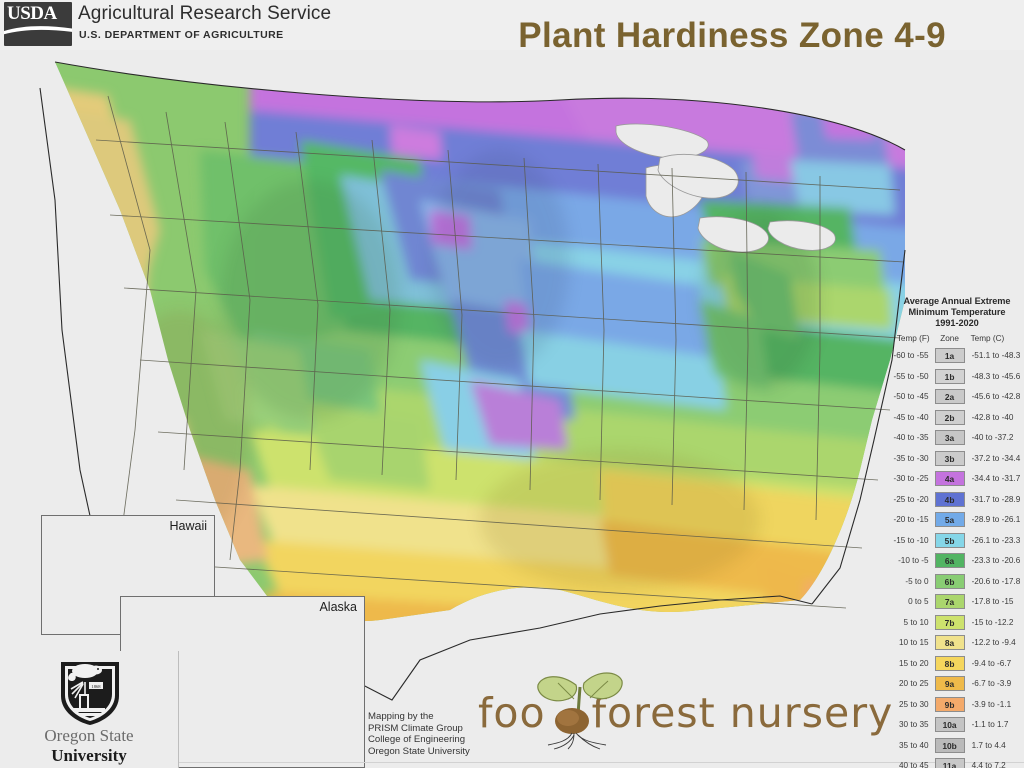 The image size is (1024, 768). Describe the element at coordinates (996, 479) in the screenshot. I see `legend-temp-c: -34.4 to -31.7` at that location.